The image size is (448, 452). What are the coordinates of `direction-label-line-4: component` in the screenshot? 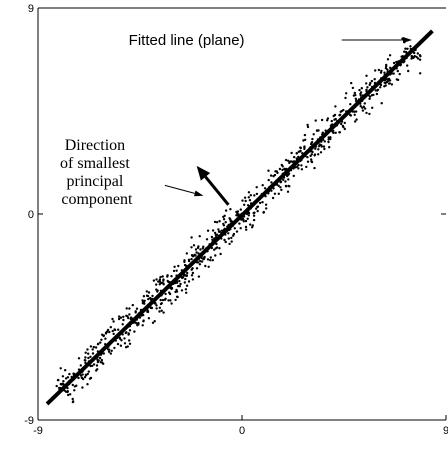 It's located at (97, 199).